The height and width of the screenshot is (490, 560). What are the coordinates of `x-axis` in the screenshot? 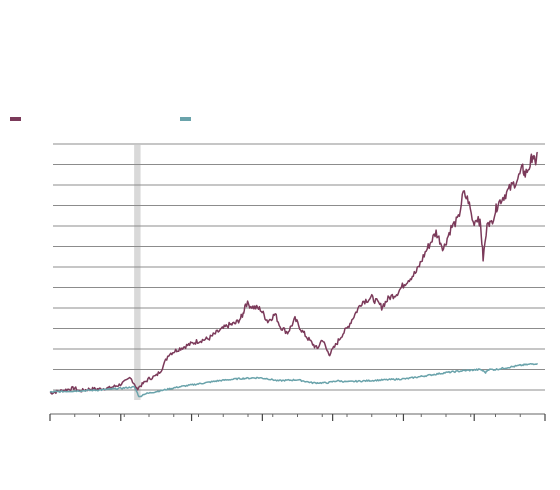 It's located at (297, 417).